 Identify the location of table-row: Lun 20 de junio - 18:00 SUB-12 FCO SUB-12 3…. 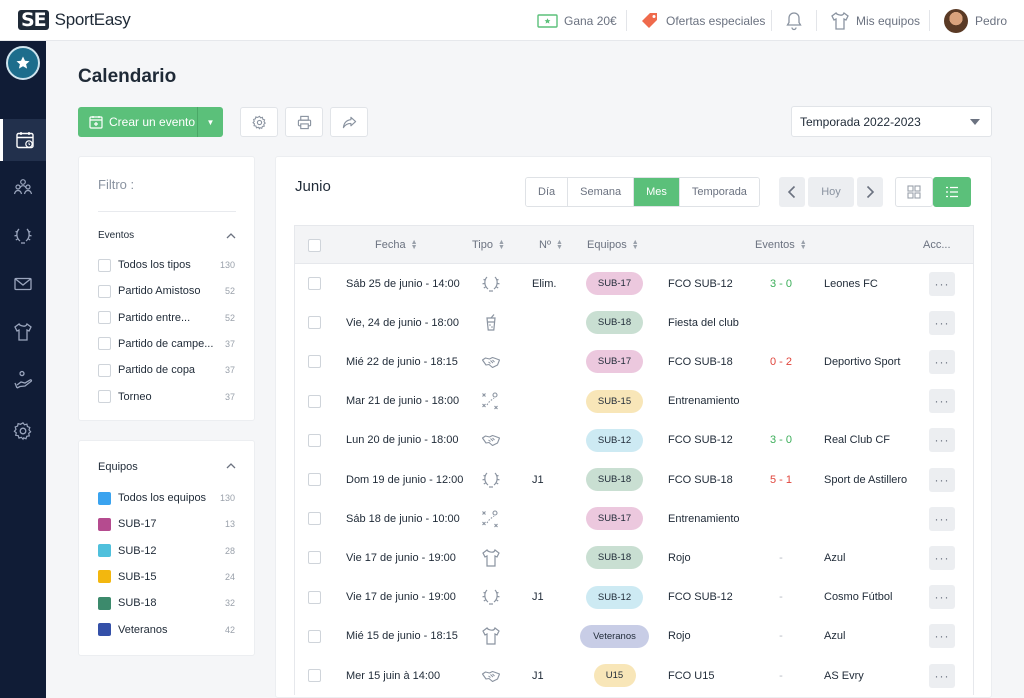
(634, 440).